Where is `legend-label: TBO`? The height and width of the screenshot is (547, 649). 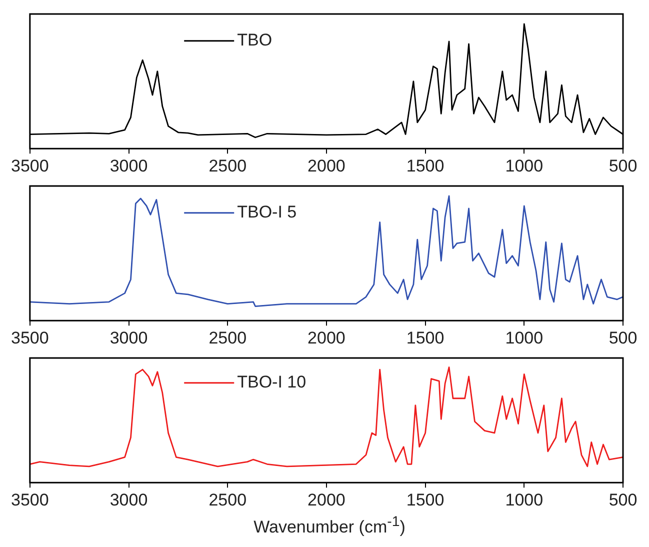 legend-label: TBO is located at coordinates (254, 40).